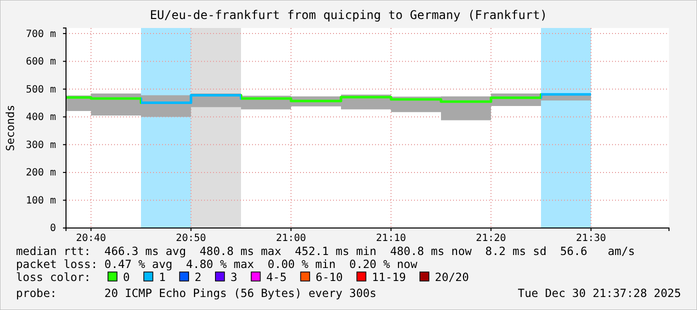 This screenshot has width=697, height=310. Describe the element at coordinates (53, 277) in the screenshot. I see `legend-title: loss color:` at that location.